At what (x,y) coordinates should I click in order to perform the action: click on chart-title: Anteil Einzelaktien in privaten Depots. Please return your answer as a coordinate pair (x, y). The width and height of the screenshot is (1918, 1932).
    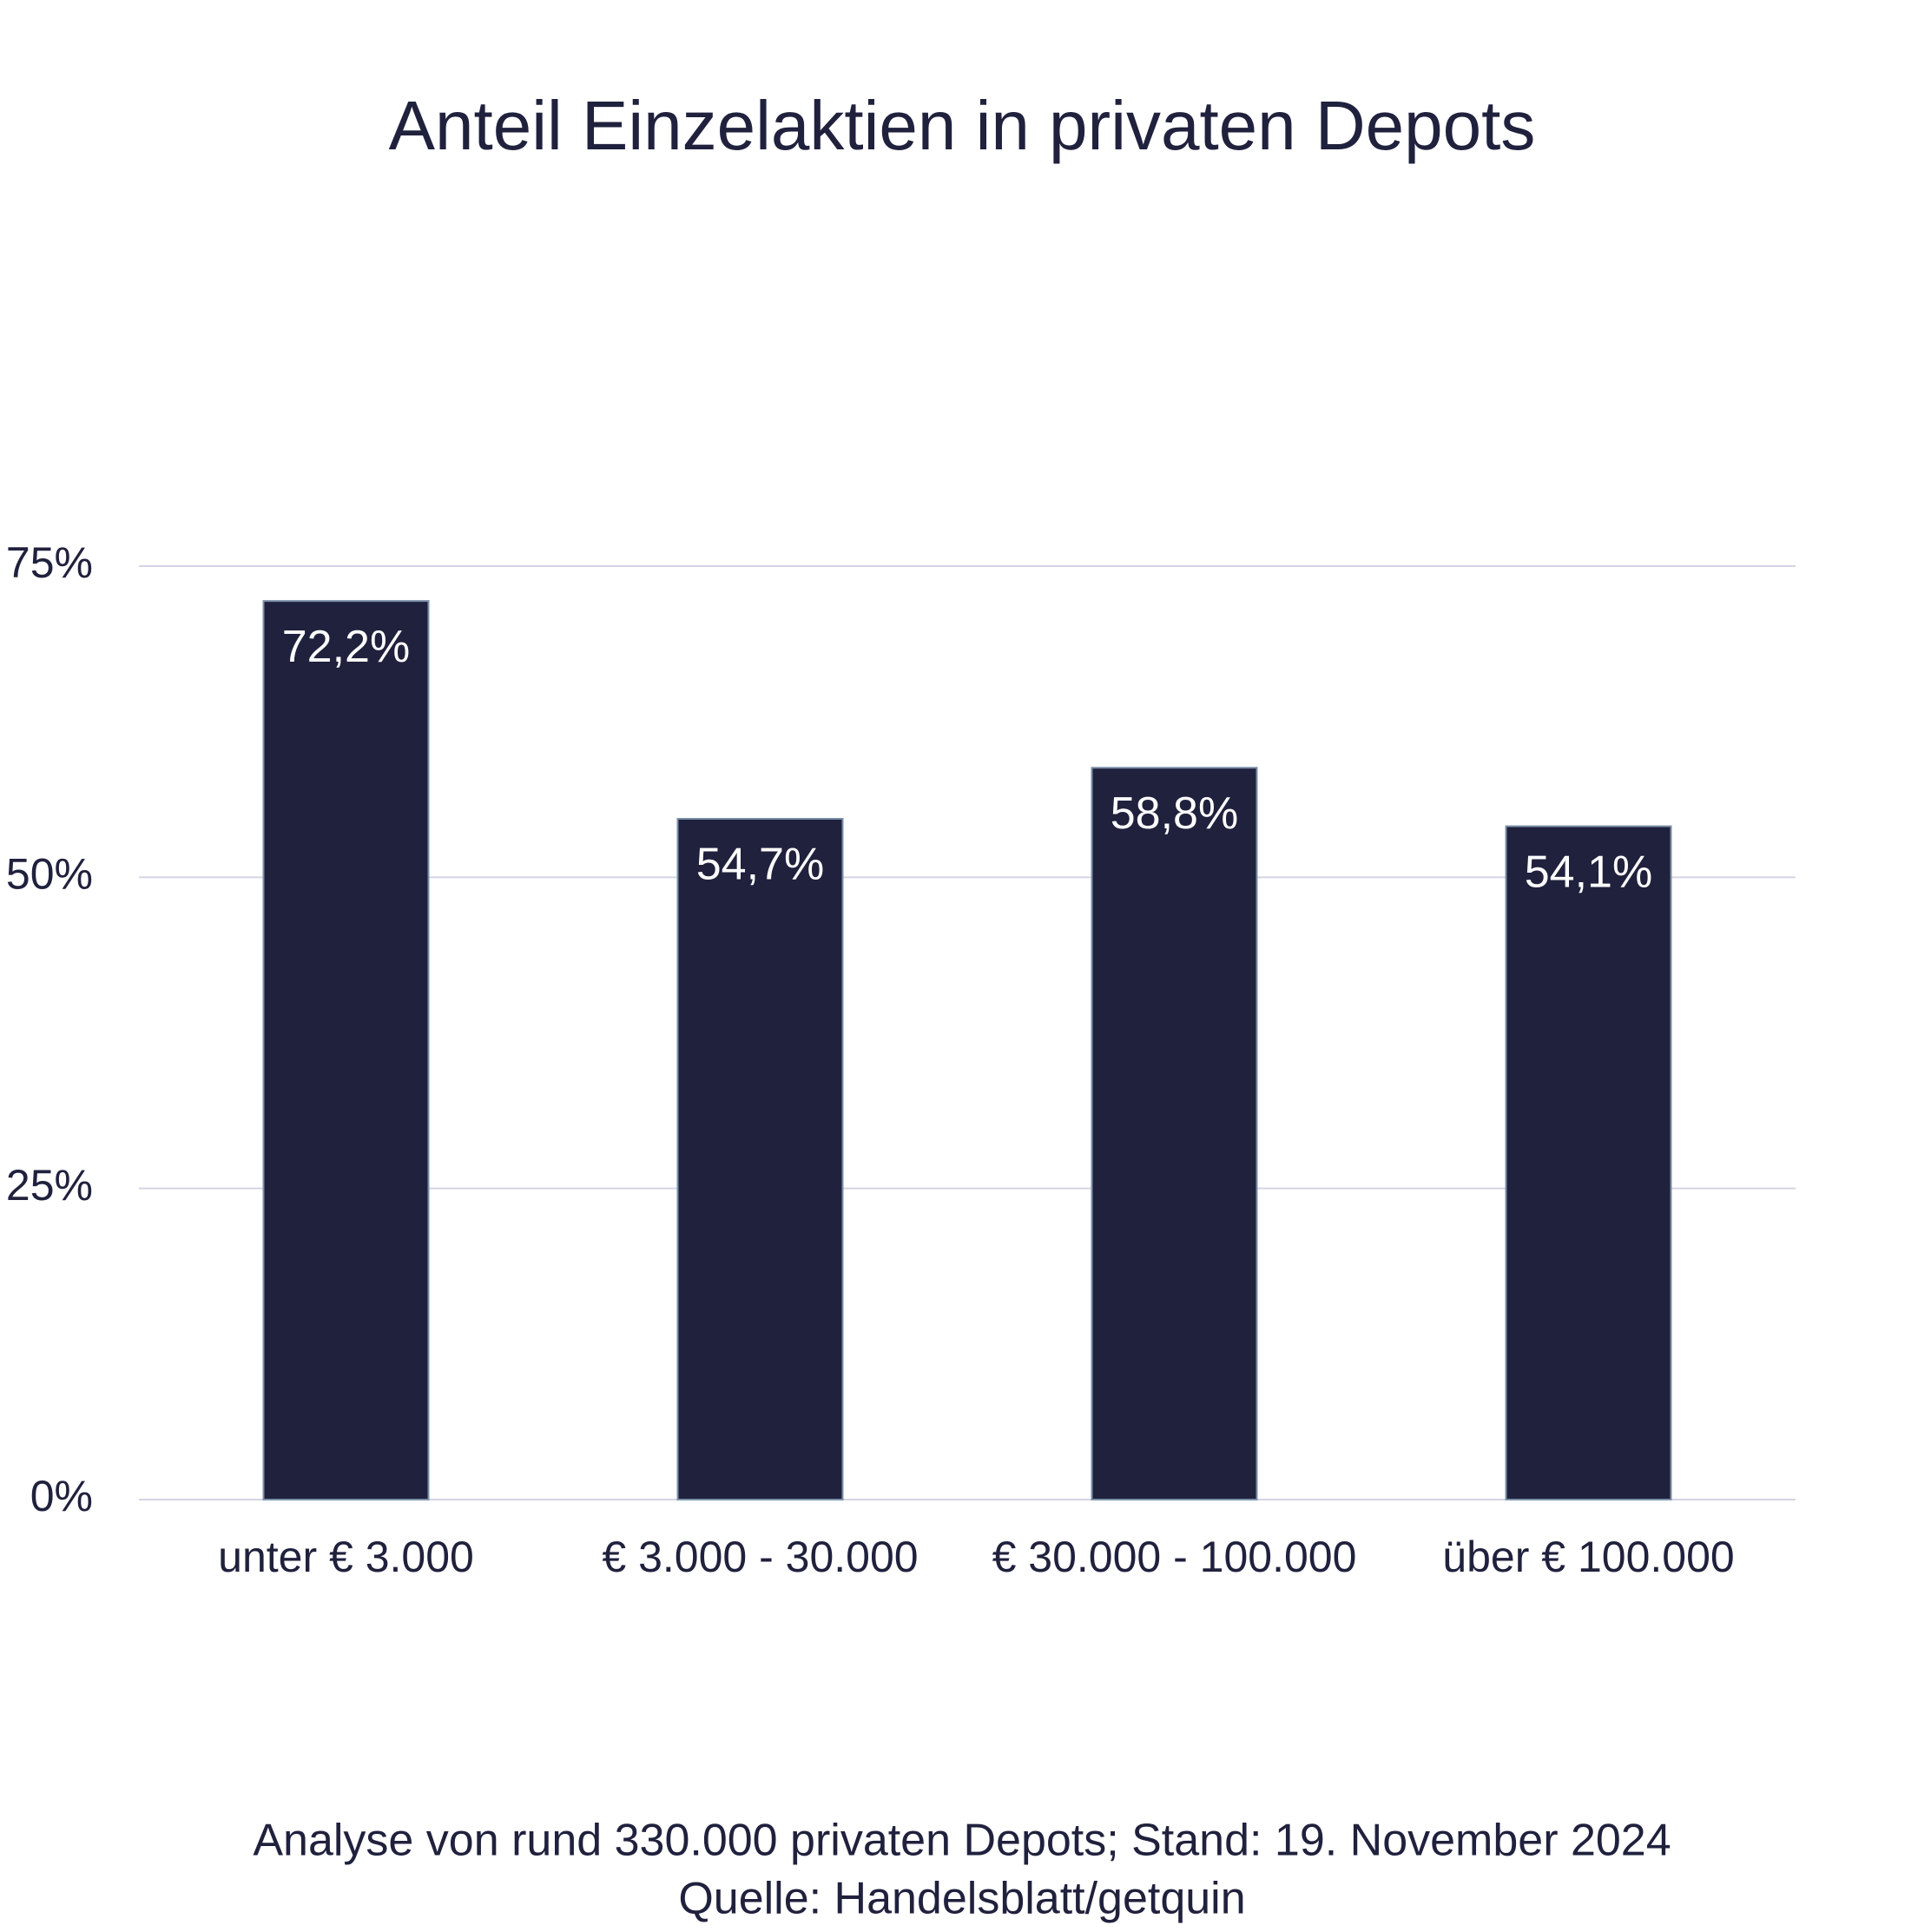
    Looking at the image, I should click on (962, 125).